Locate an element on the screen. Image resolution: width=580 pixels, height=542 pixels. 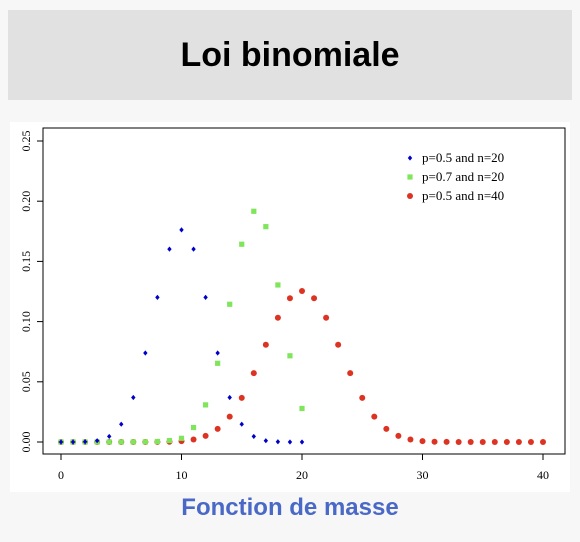
x-axis: 0 10 20 30 40 is located at coordinates (303, 468).